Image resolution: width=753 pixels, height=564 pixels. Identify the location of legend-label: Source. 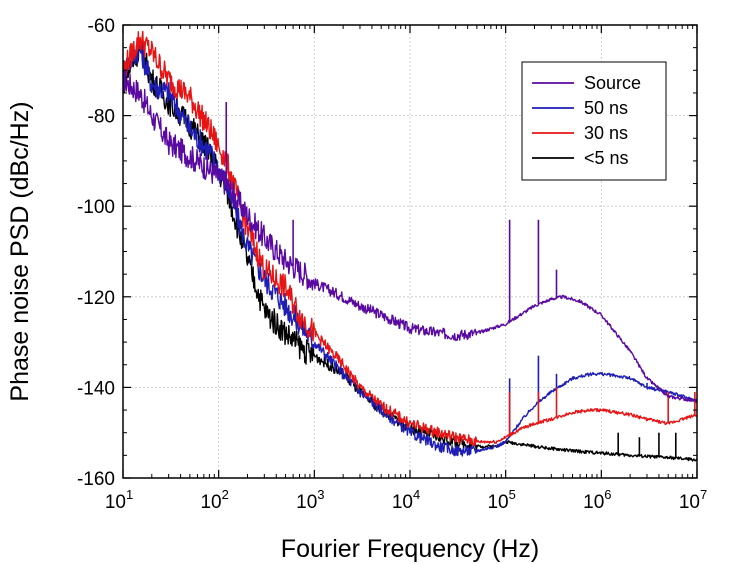
(612, 83).